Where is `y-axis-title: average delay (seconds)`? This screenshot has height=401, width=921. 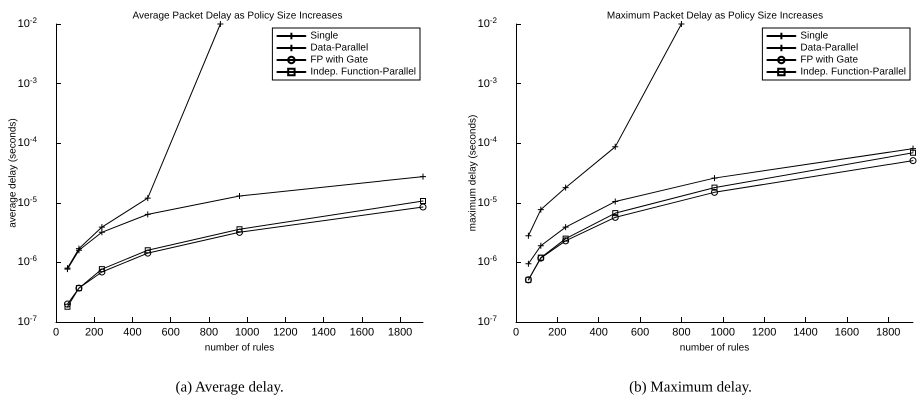 y-axis-title: average delay (seconds) is located at coordinates (13, 173).